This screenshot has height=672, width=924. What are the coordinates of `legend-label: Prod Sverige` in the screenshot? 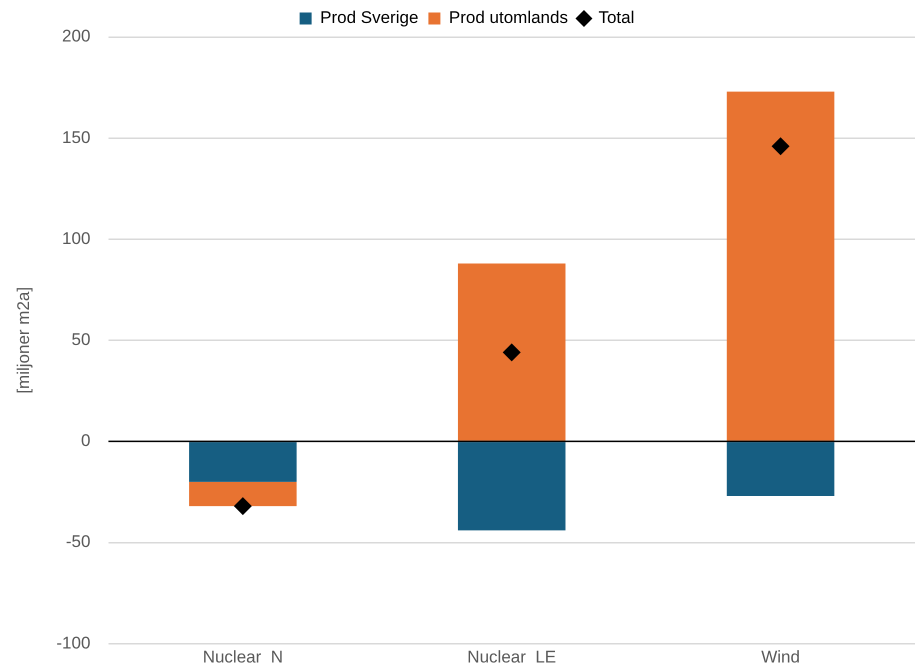 It's located at (369, 18).